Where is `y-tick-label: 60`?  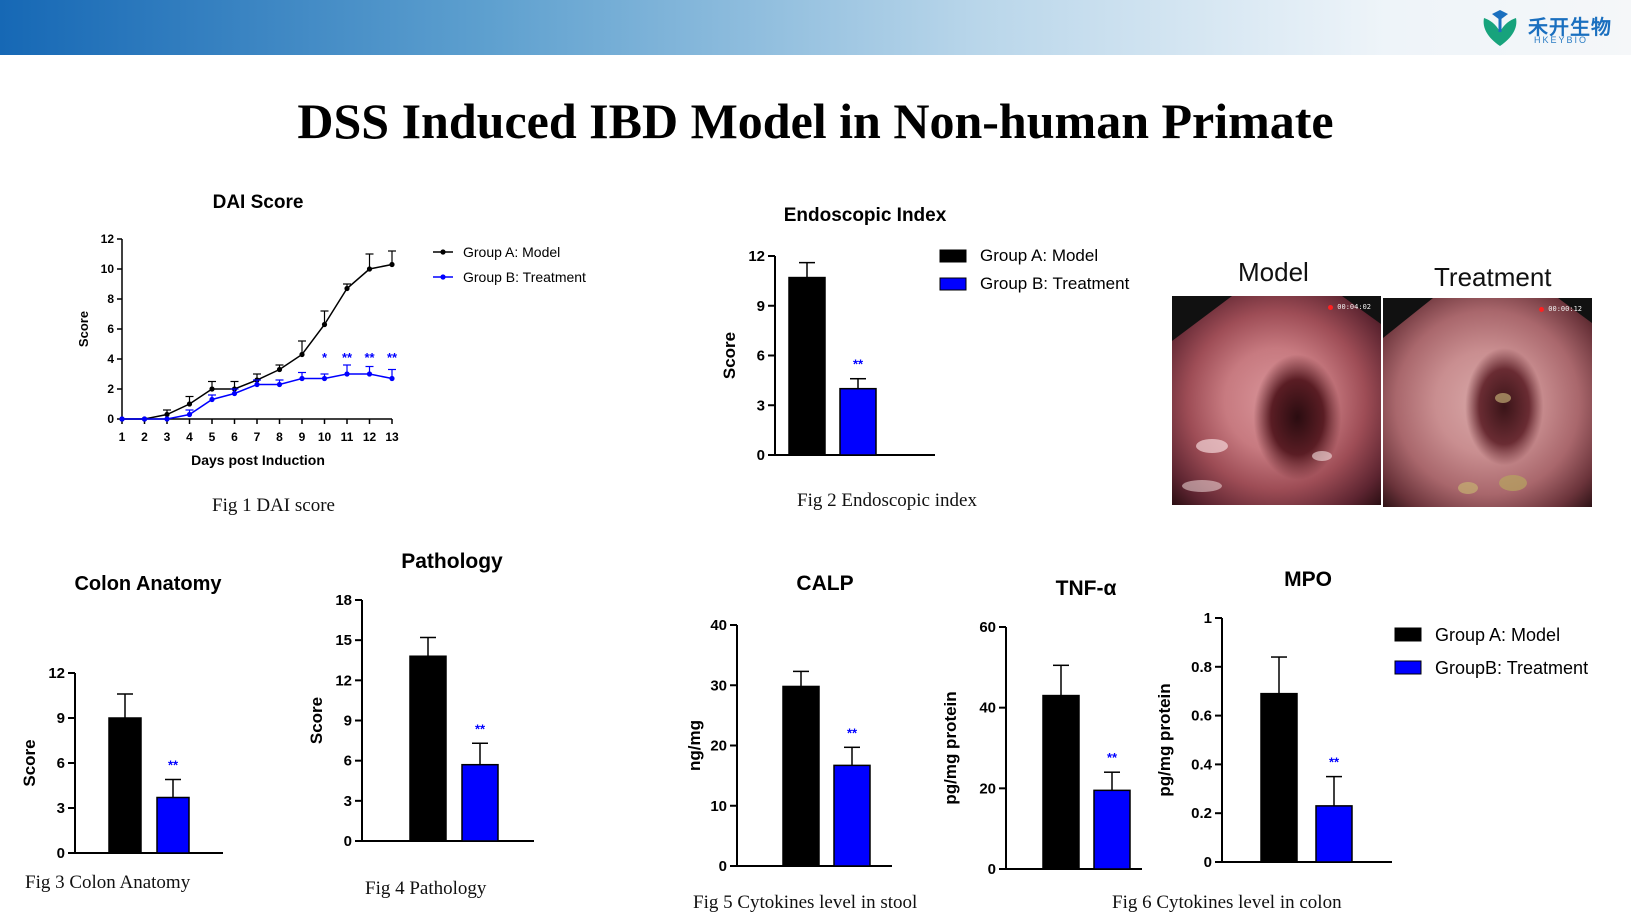
y-tick-label: 60 is located at coordinates (987, 627).